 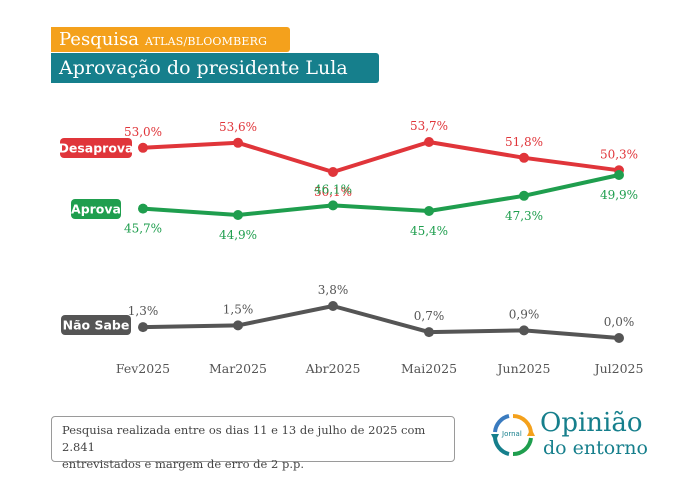 What do you see at coordinates (591, 423) in the screenshot?
I see `logo-word-1: Opinião` at bounding box center [591, 423].